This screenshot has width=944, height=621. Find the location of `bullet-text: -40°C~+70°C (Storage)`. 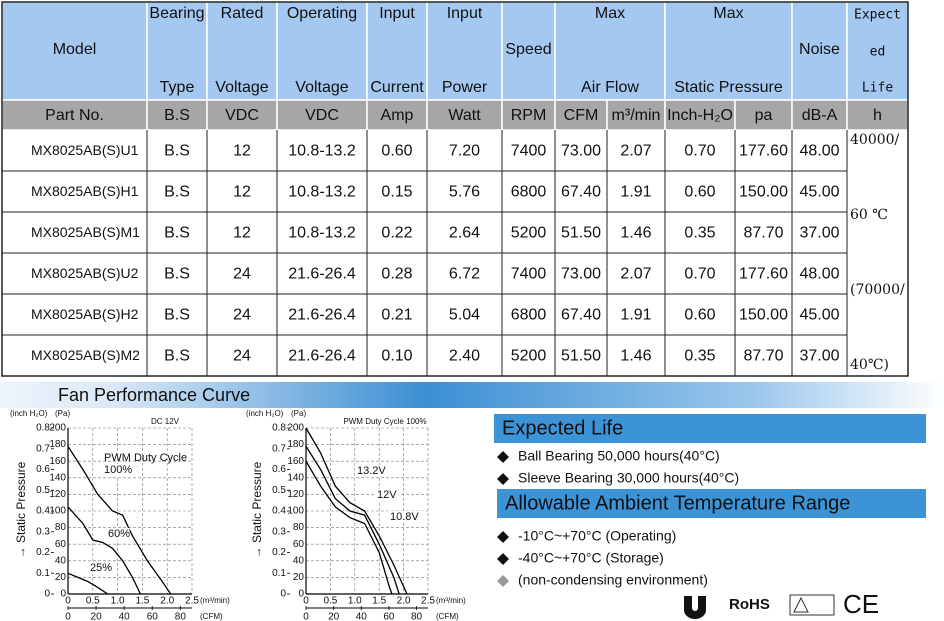

bullet-text: -40°C~+70°C (Storage) is located at coordinates (591, 558).